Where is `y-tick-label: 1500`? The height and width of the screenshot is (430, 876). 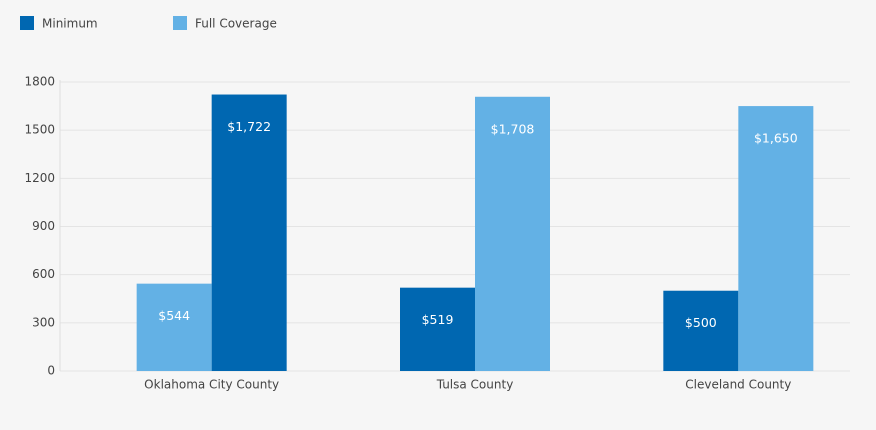
y-tick-label: 1500 is located at coordinates (39, 130).